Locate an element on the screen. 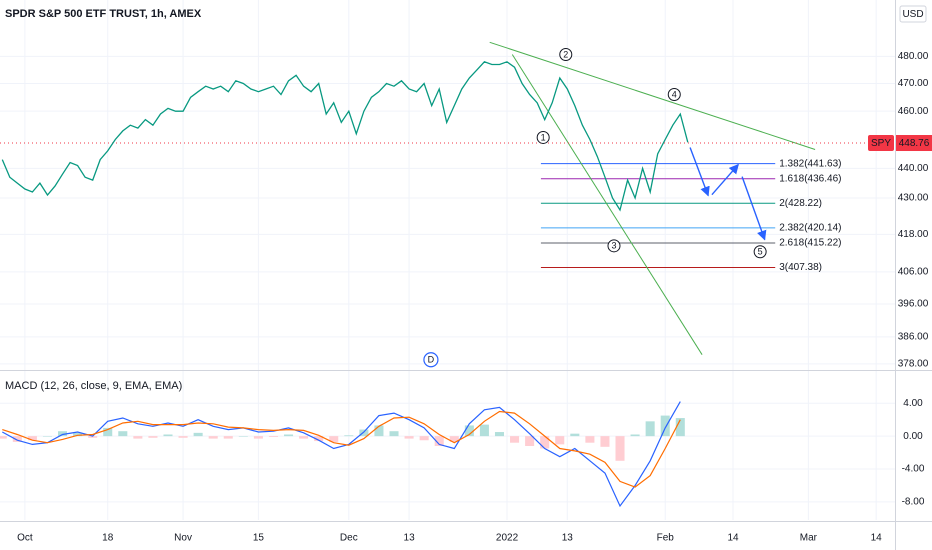 The image size is (932, 550). wave-label: 5 is located at coordinates (760, 252).